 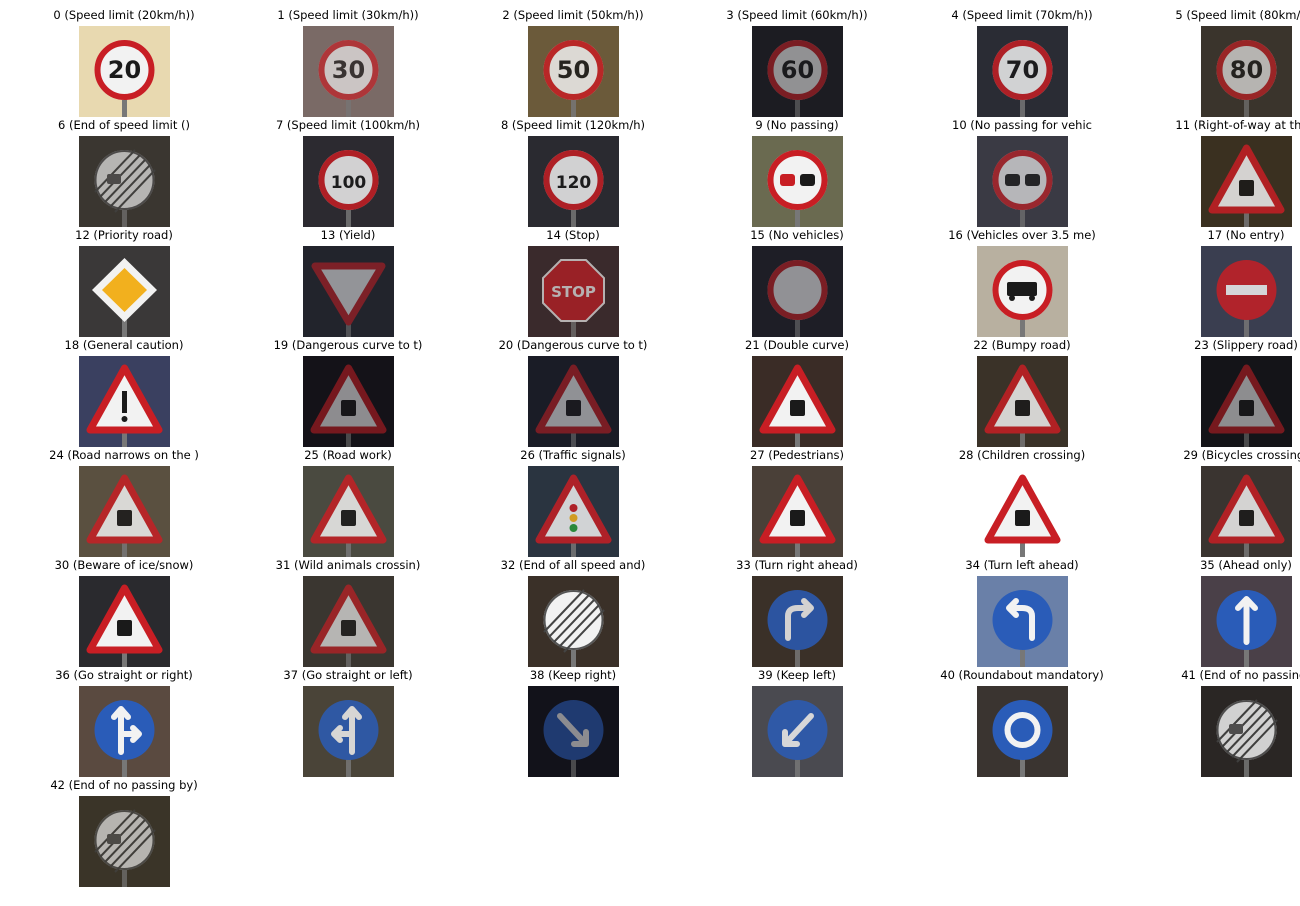 I want to click on end-all-limits-sign-icon, so click(x=573, y=621).